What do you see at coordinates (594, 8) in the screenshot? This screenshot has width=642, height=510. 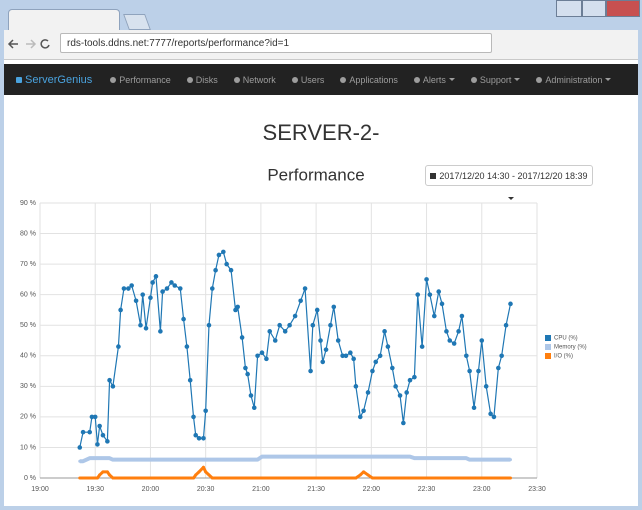 I see `maximize-button` at bounding box center [594, 8].